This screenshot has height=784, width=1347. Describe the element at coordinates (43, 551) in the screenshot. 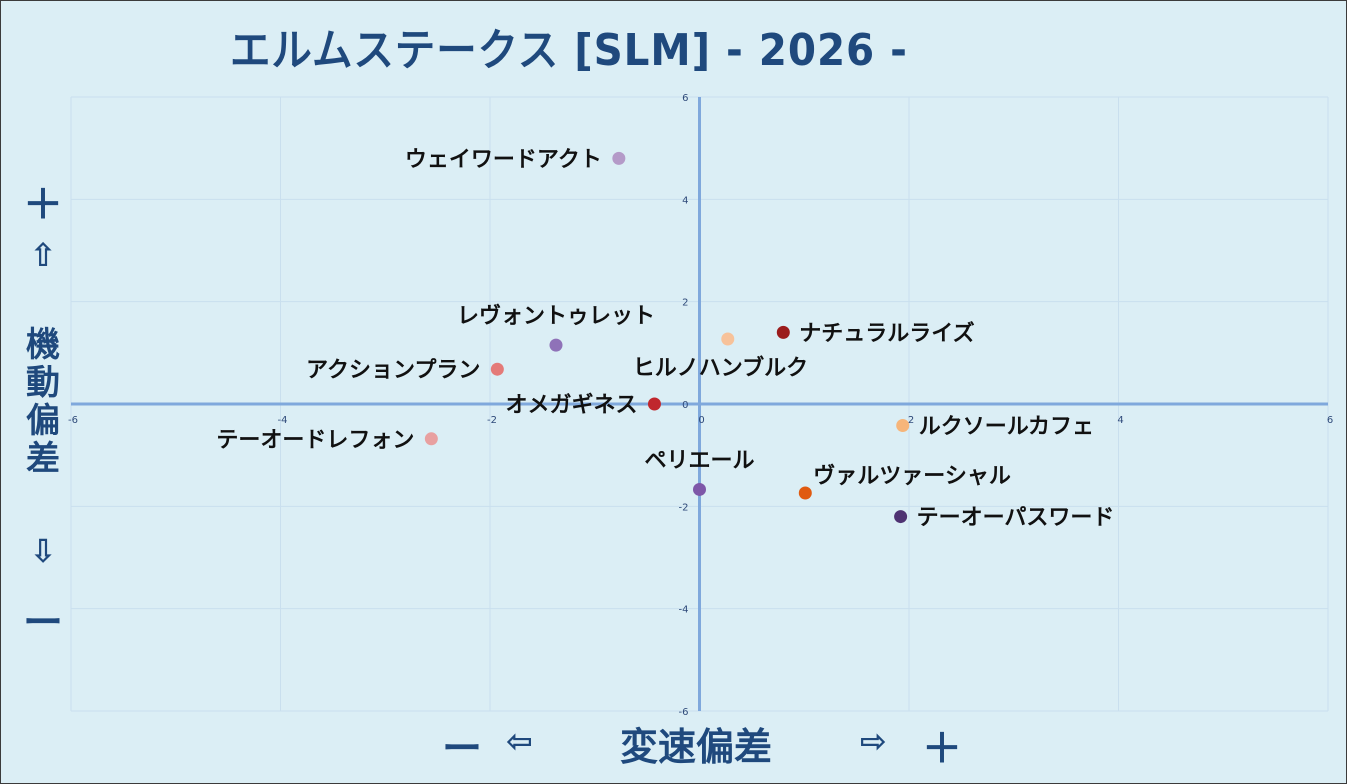

I see `y-axis-down-arrow-icon: ⇩` at that location.